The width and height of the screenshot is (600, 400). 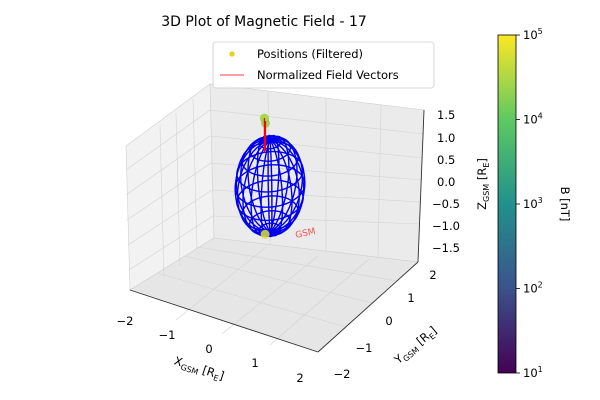 I want to click on z-axis-line, so click(x=421, y=186).